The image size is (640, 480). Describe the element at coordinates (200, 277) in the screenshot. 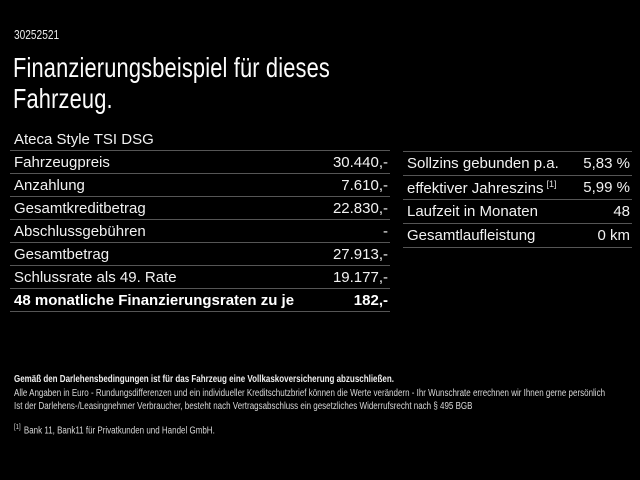

I see `table-row-schlussrate: Schlussrate als 49. Rate 19.177,-` at that location.